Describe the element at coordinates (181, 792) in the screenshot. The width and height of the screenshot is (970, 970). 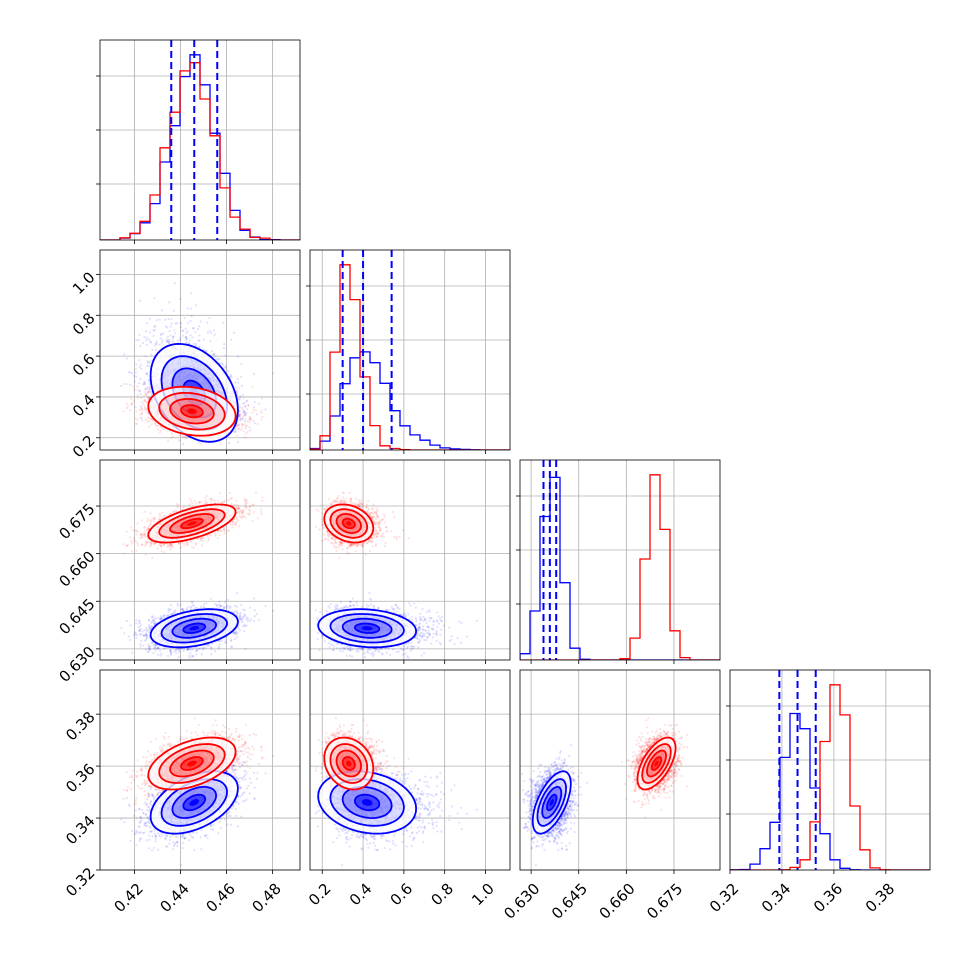
I see `panel-3-0: 0.42 0.44 0.46 0.48 0.32 0.34 0.36 0.38` at that location.